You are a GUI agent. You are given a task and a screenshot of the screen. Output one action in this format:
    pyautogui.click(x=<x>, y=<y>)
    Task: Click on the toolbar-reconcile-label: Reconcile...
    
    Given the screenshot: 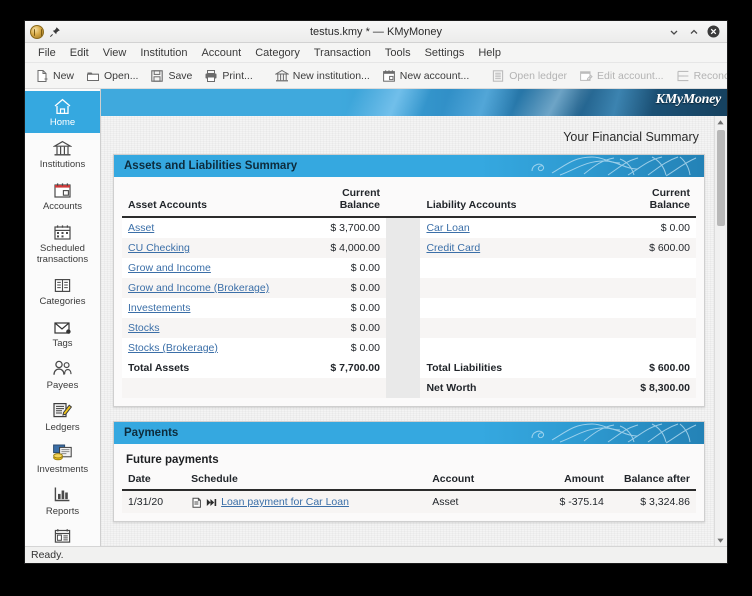 What is the action you would take?
    pyautogui.click(x=710, y=75)
    